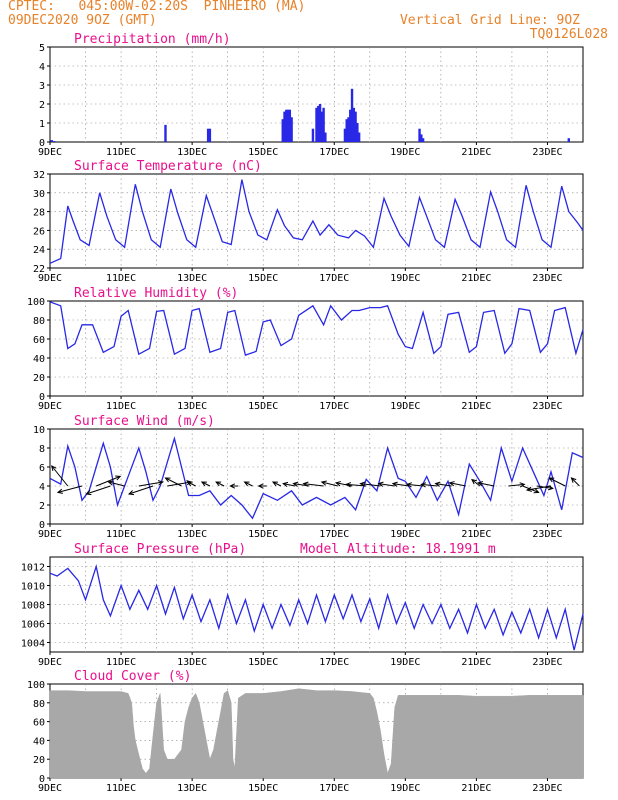 The image size is (618, 800). What do you see at coordinates (39, 723) in the screenshot?
I see `y-tick-label: 60` at bounding box center [39, 723].